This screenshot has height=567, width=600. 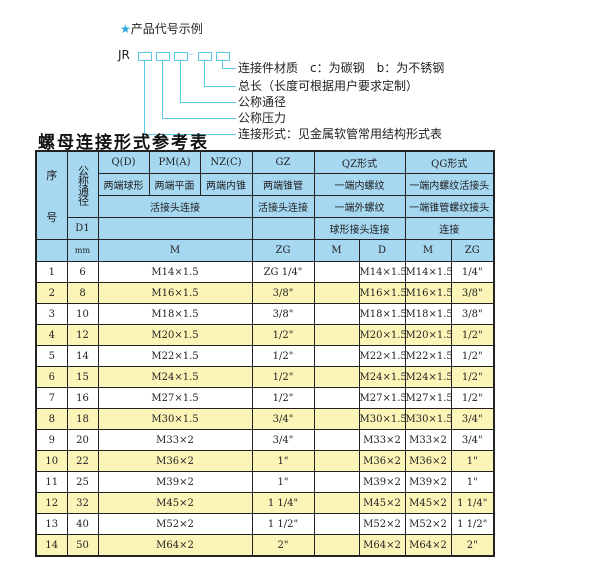 What do you see at coordinates (161, 28) in the screenshot?
I see `example-title: ★产品代号示例` at bounding box center [161, 28].